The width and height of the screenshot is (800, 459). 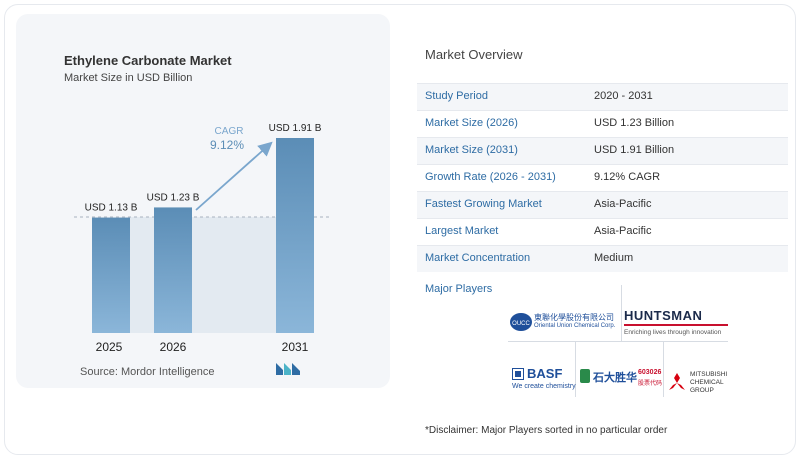 I want to click on overview-row-label: Largest Market, so click(x=462, y=231).